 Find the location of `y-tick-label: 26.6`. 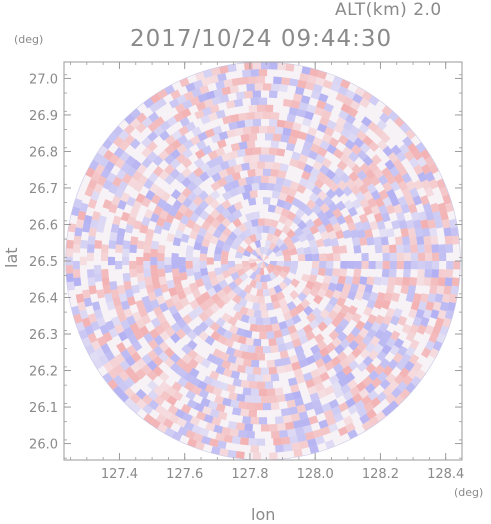

y-tick-label: 26.6 is located at coordinates (43, 225).